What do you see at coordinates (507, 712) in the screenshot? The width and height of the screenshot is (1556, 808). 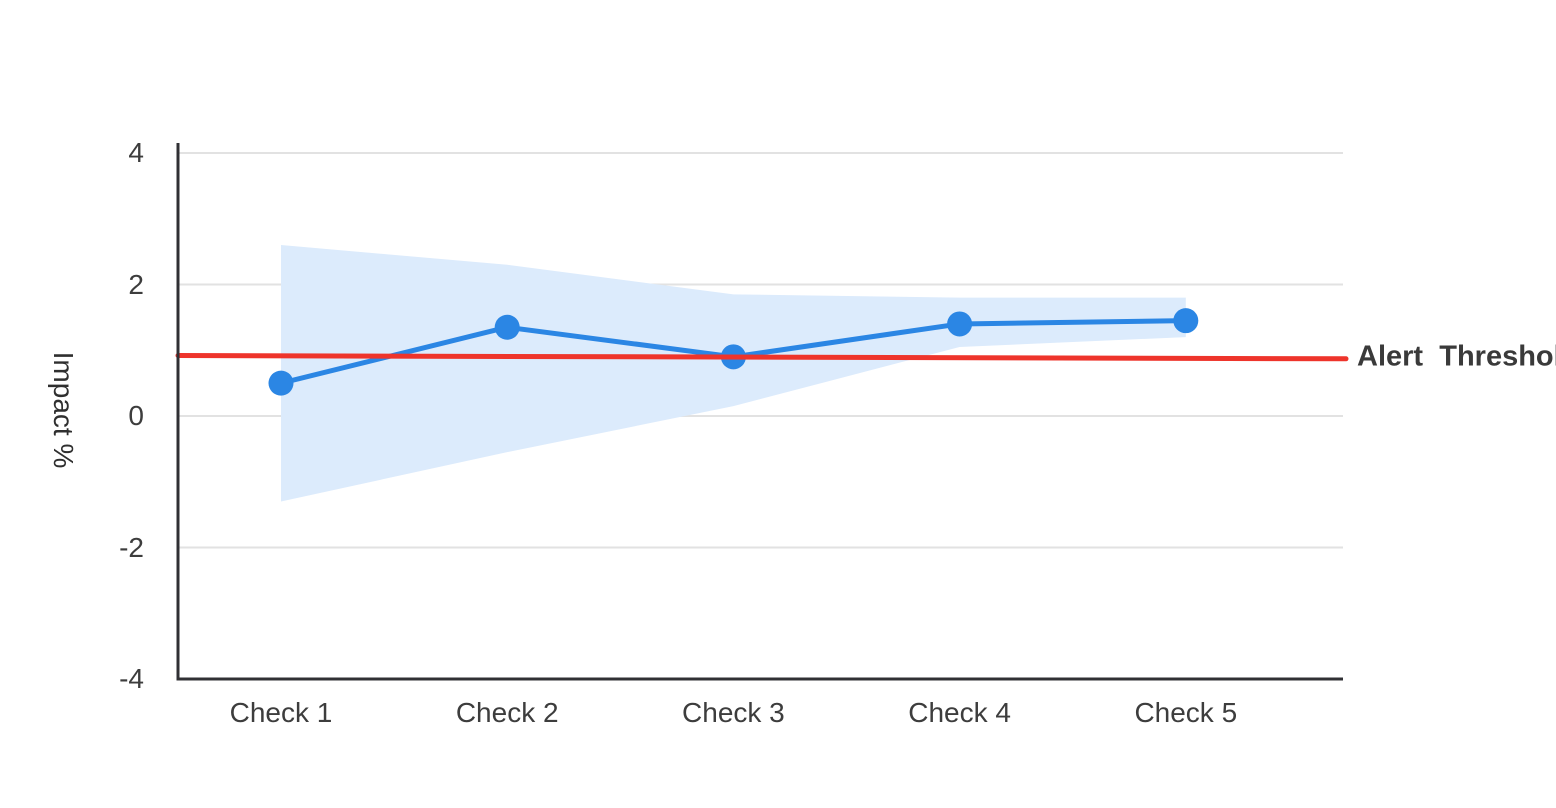 I see `x-tick-label: Check 2` at bounding box center [507, 712].